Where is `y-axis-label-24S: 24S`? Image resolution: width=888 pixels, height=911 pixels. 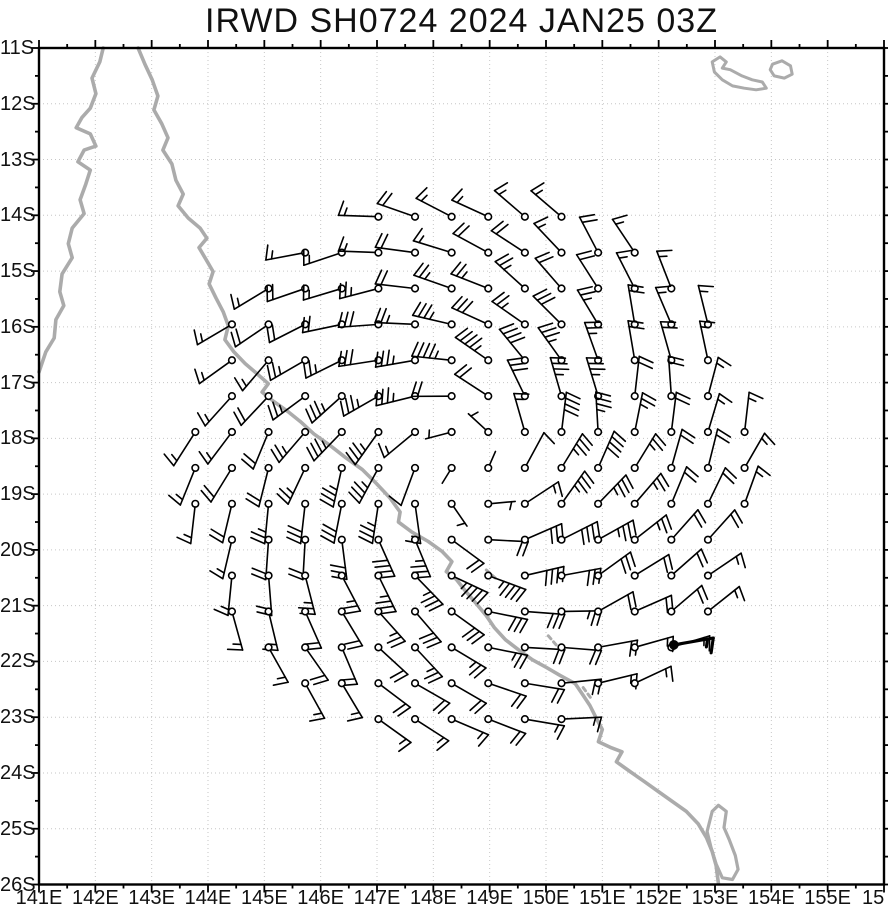
y-axis-label-24S: 24S is located at coordinates (18, 772).